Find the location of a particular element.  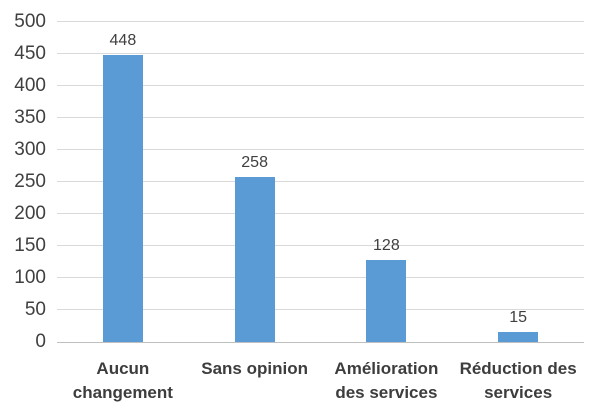

category-label: Amélioration des services is located at coordinates (386, 380).